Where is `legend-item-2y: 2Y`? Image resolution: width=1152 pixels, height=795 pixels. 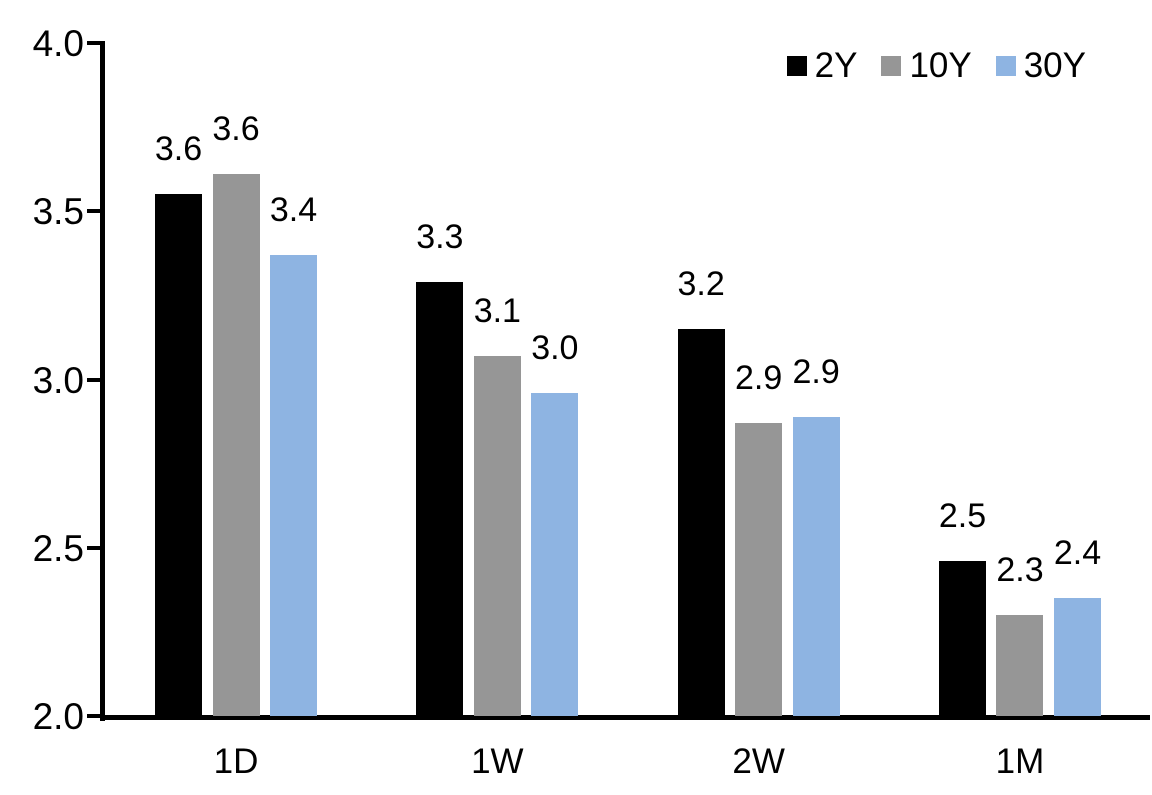 legend-item-2y: 2Y is located at coordinates (822, 65).